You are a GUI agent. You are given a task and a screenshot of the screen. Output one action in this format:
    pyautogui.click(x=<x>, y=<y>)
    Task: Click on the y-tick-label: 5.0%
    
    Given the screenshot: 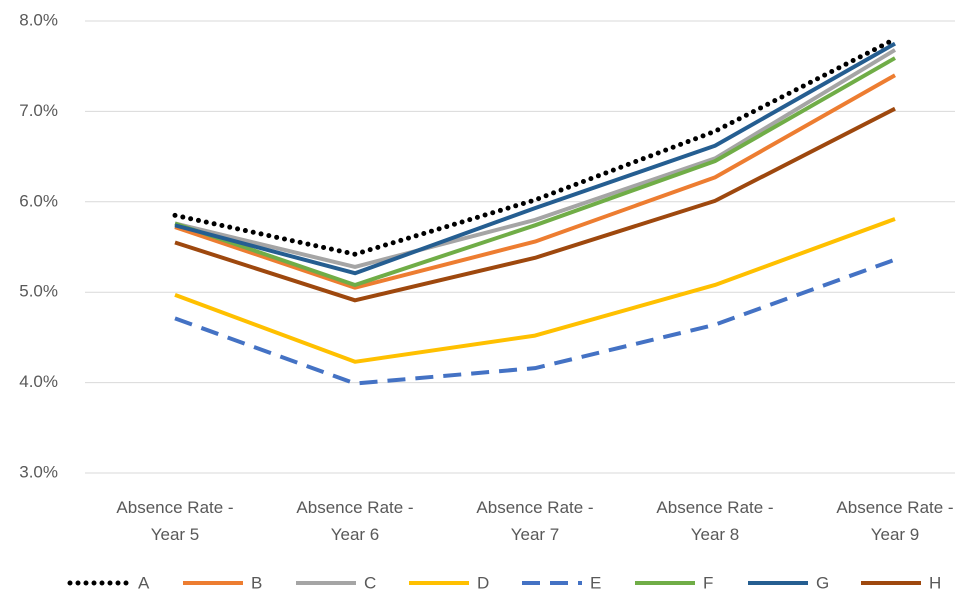 What is the action you would take?
    pyautogui.click(x=38, y=291)
    